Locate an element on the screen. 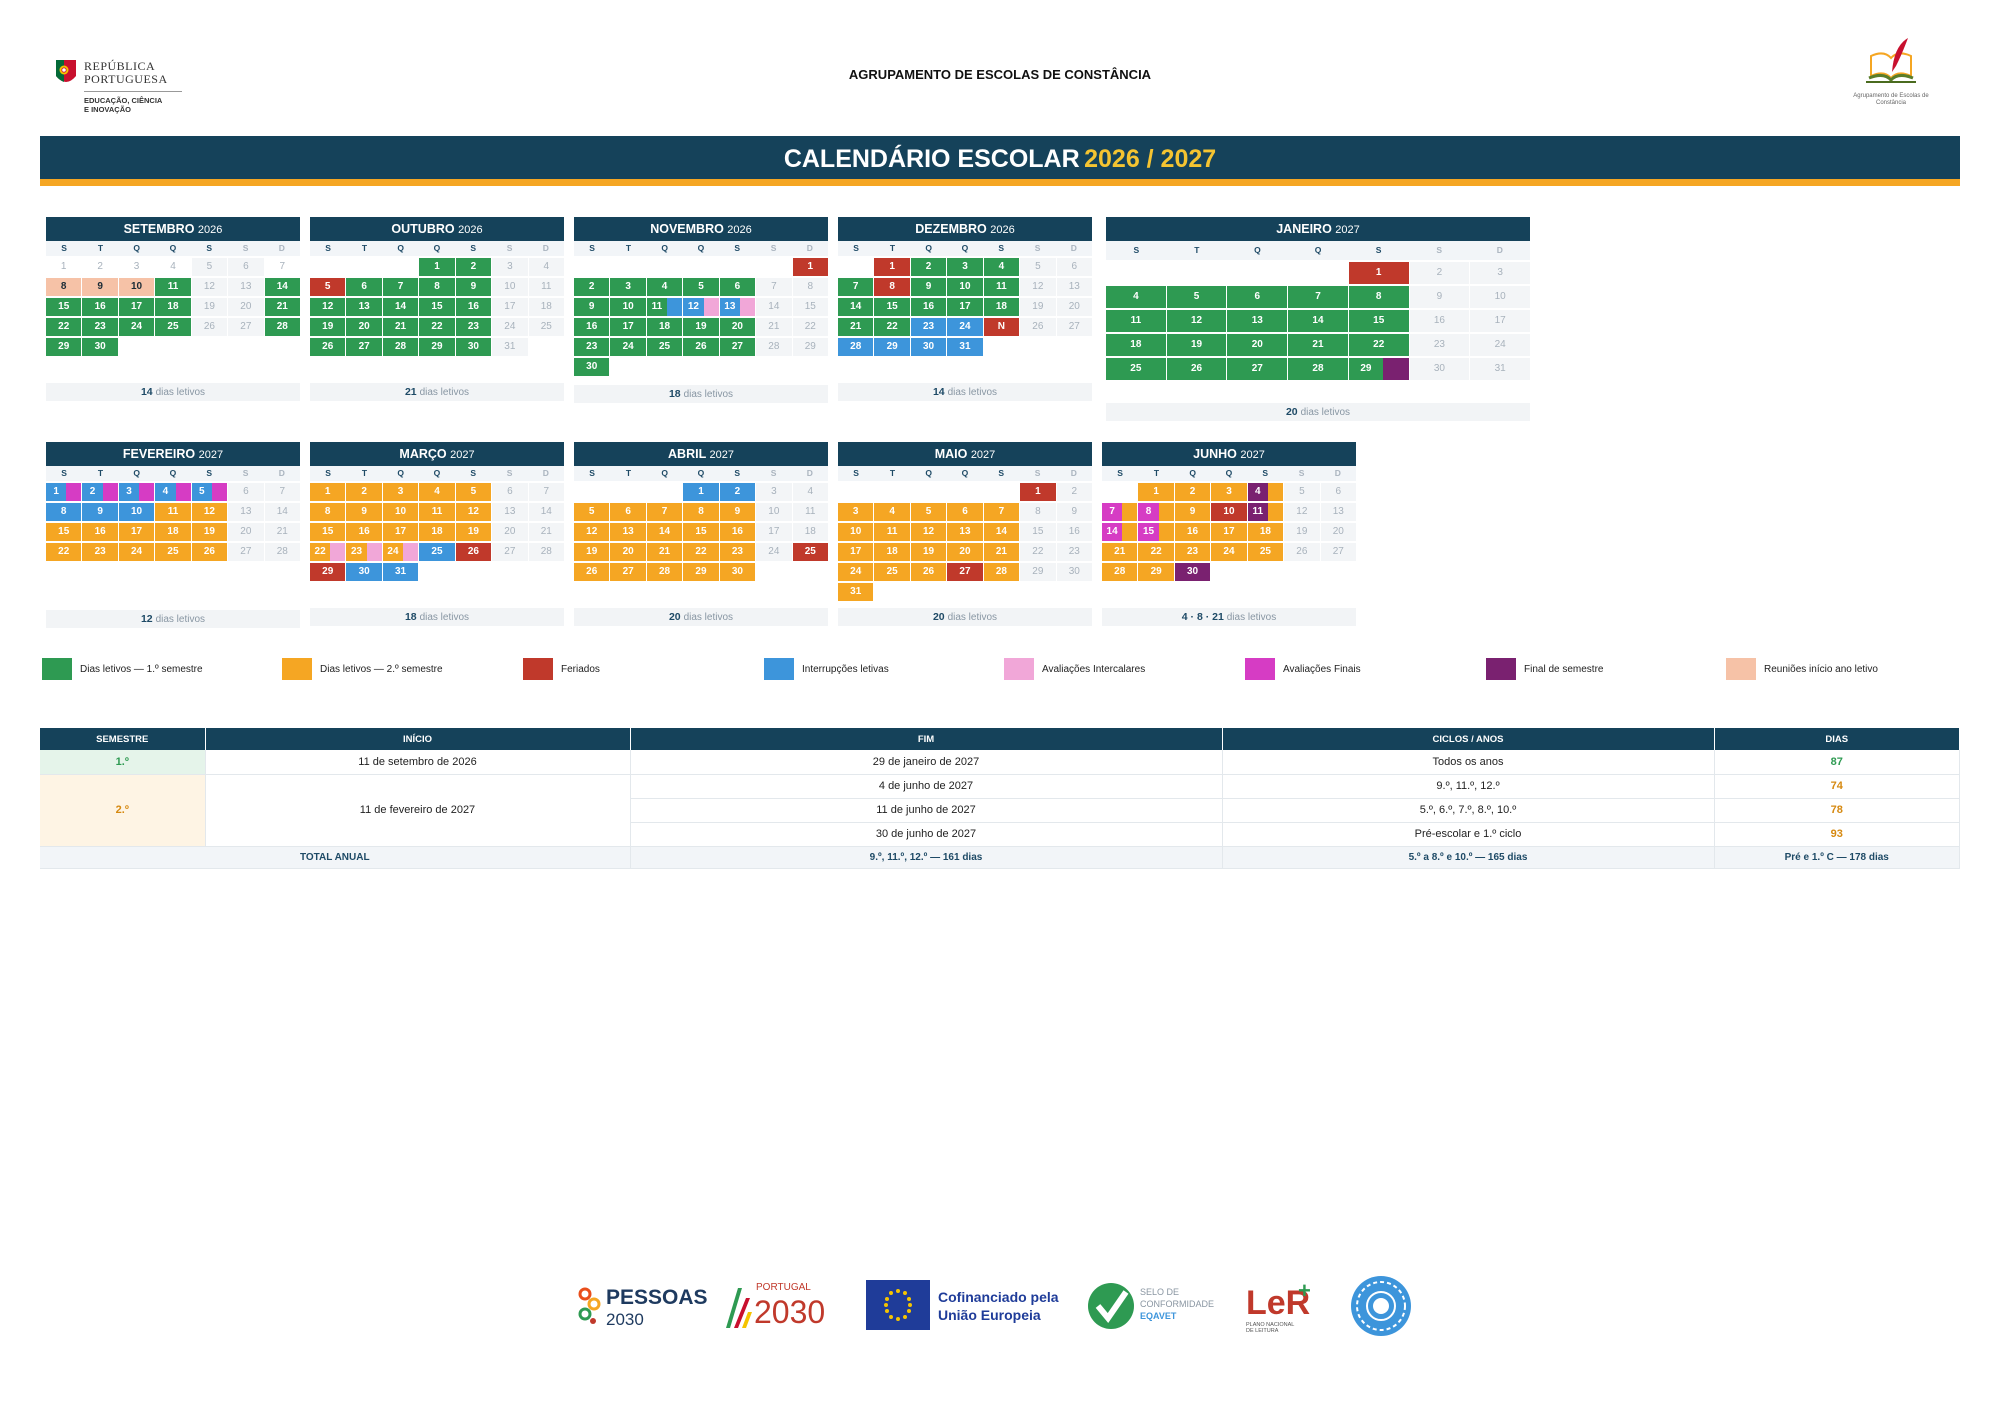 Image resolution: width=2000 pixels, height=1414 pixels. day-number: 19 is located at coordinates (701, 326).